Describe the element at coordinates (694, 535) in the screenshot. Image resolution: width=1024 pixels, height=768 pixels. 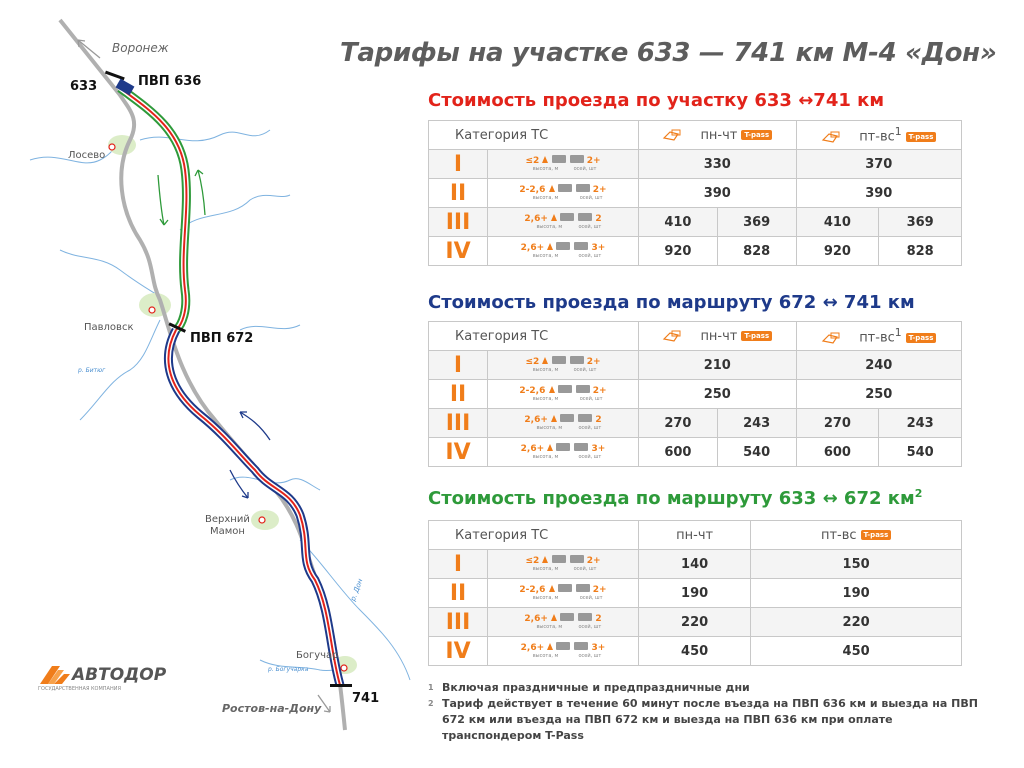
I see `mon-thu-header: пн-чт` at that location.